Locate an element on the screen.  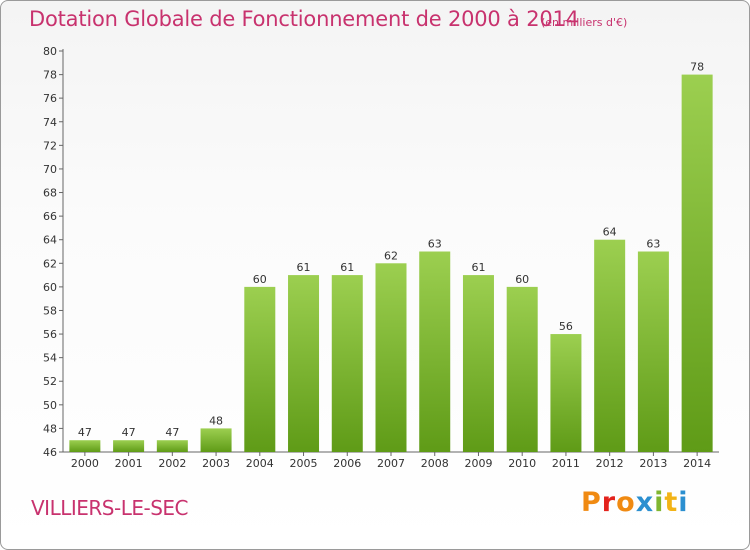
proxiti-logo: Proxiti is located at coordinates (635, 502).